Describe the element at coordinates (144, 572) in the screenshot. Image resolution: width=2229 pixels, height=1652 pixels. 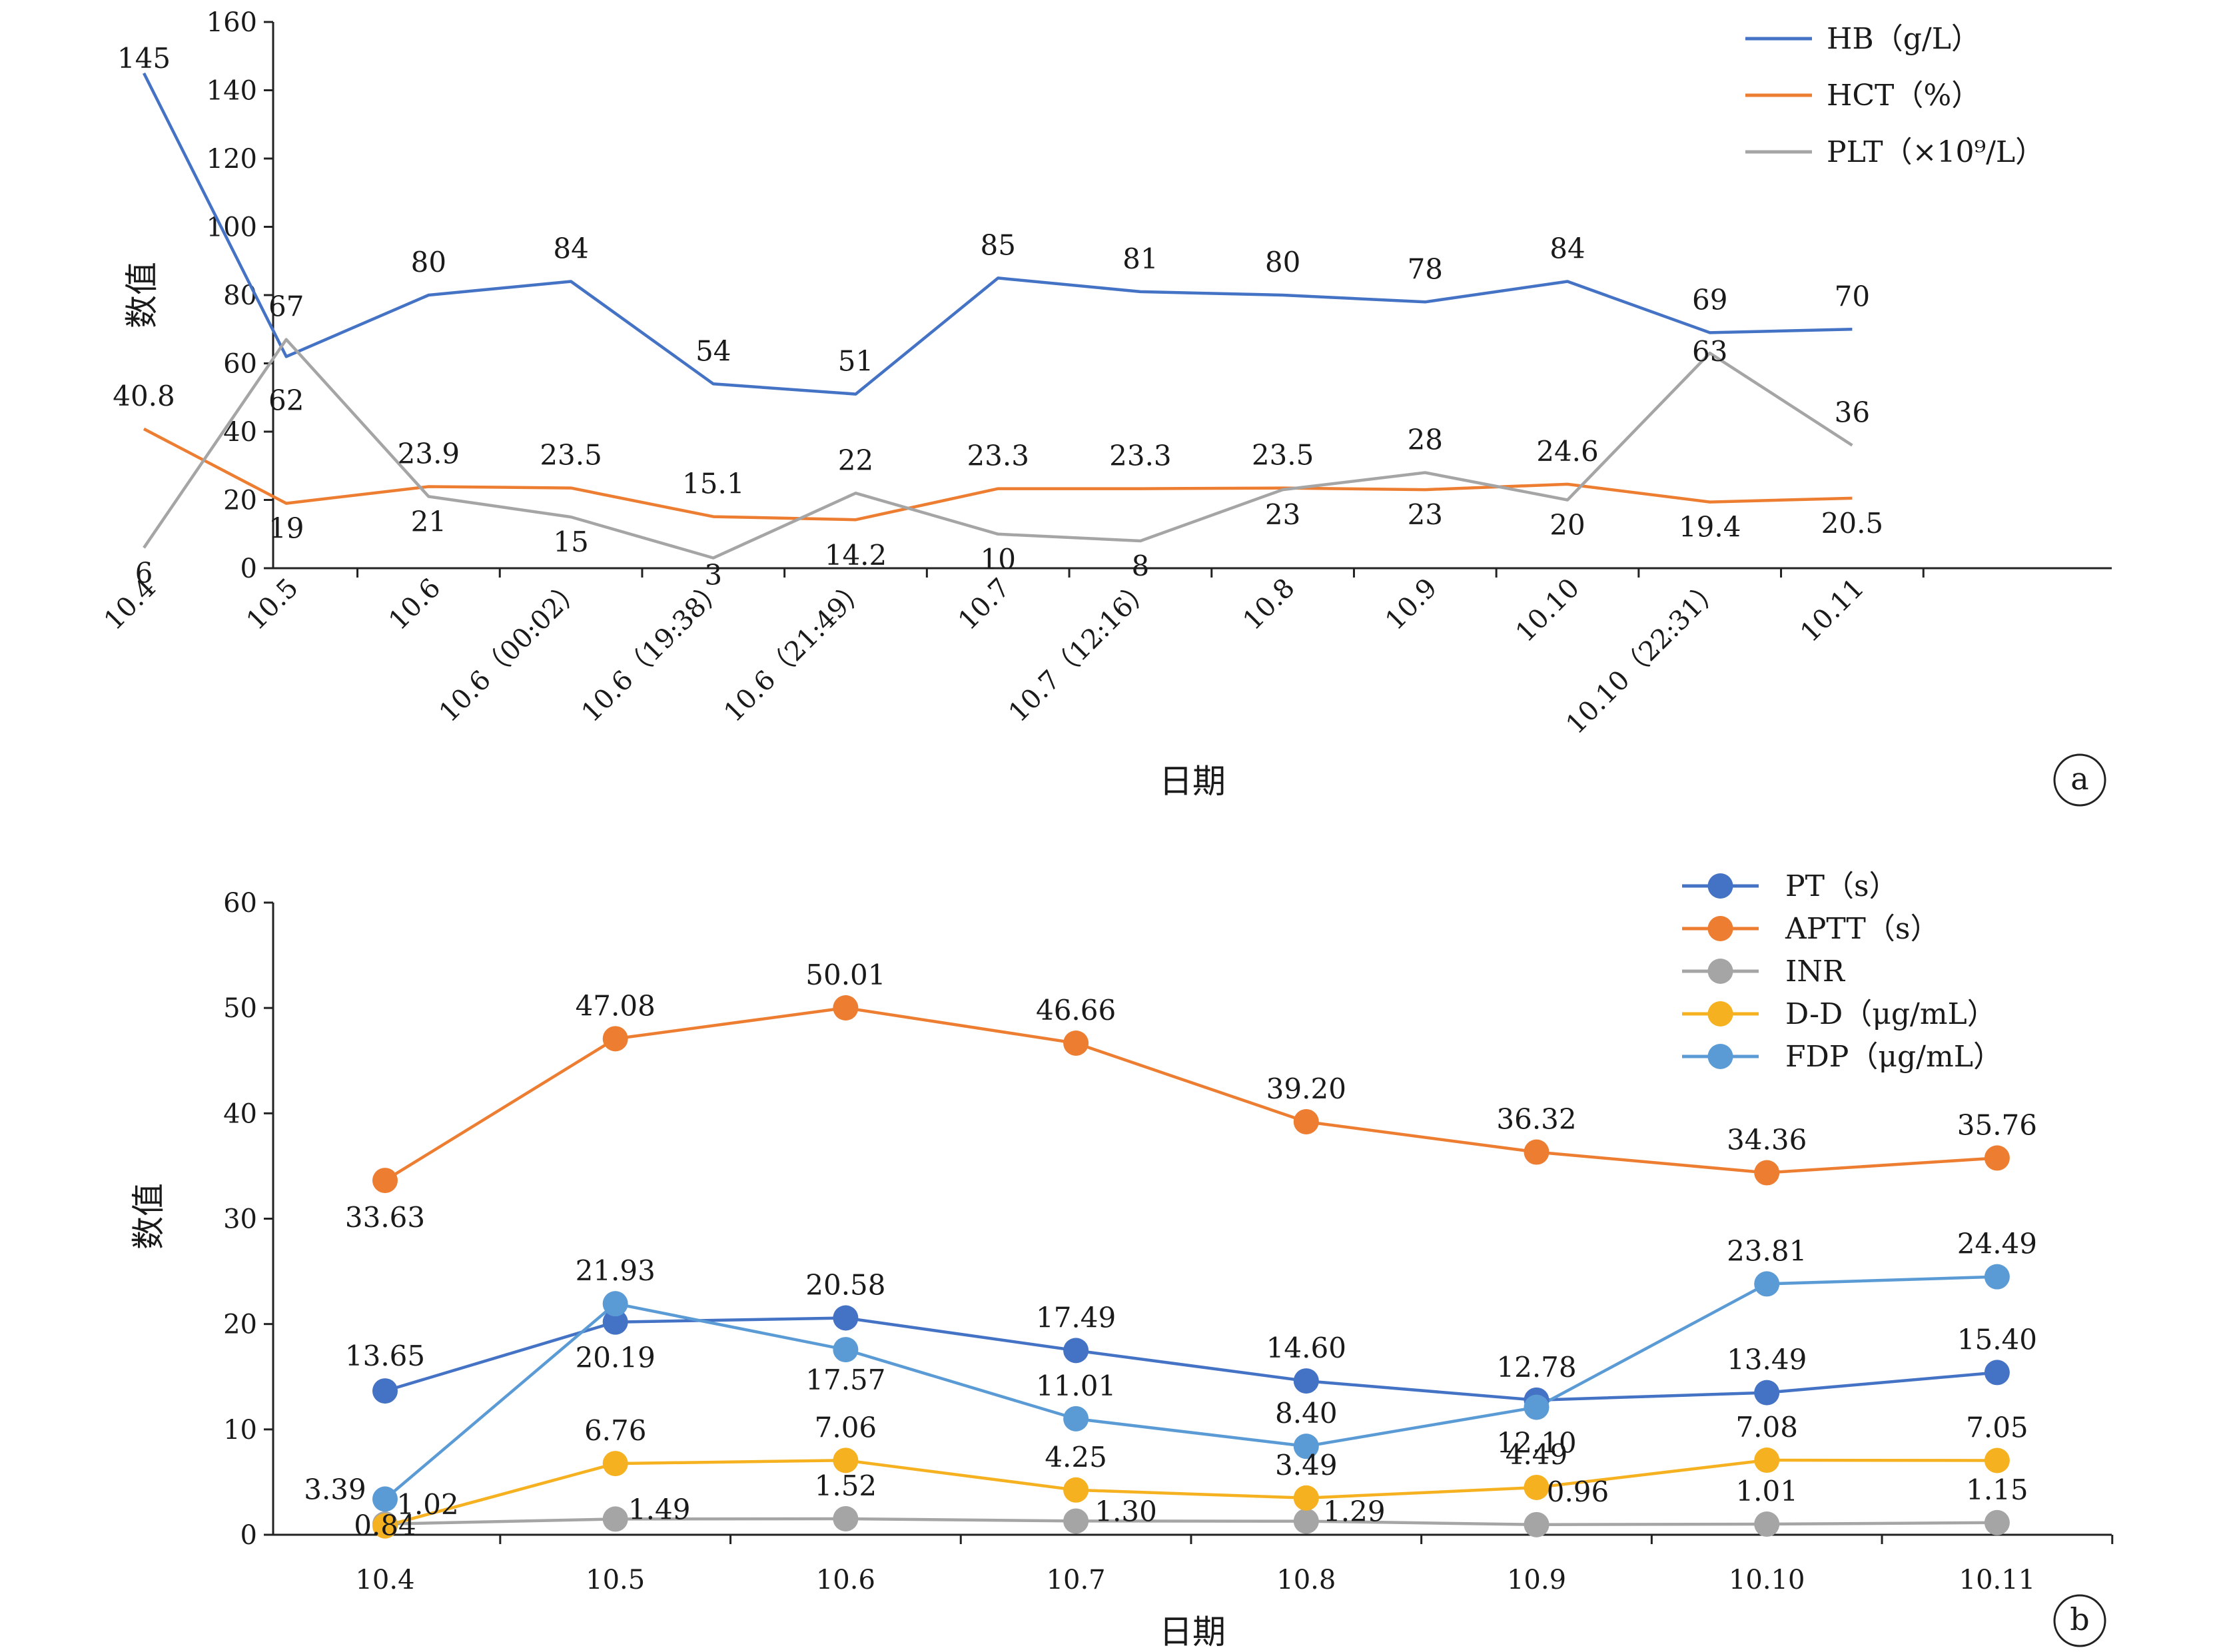
I see `data-label: 6` at that location.